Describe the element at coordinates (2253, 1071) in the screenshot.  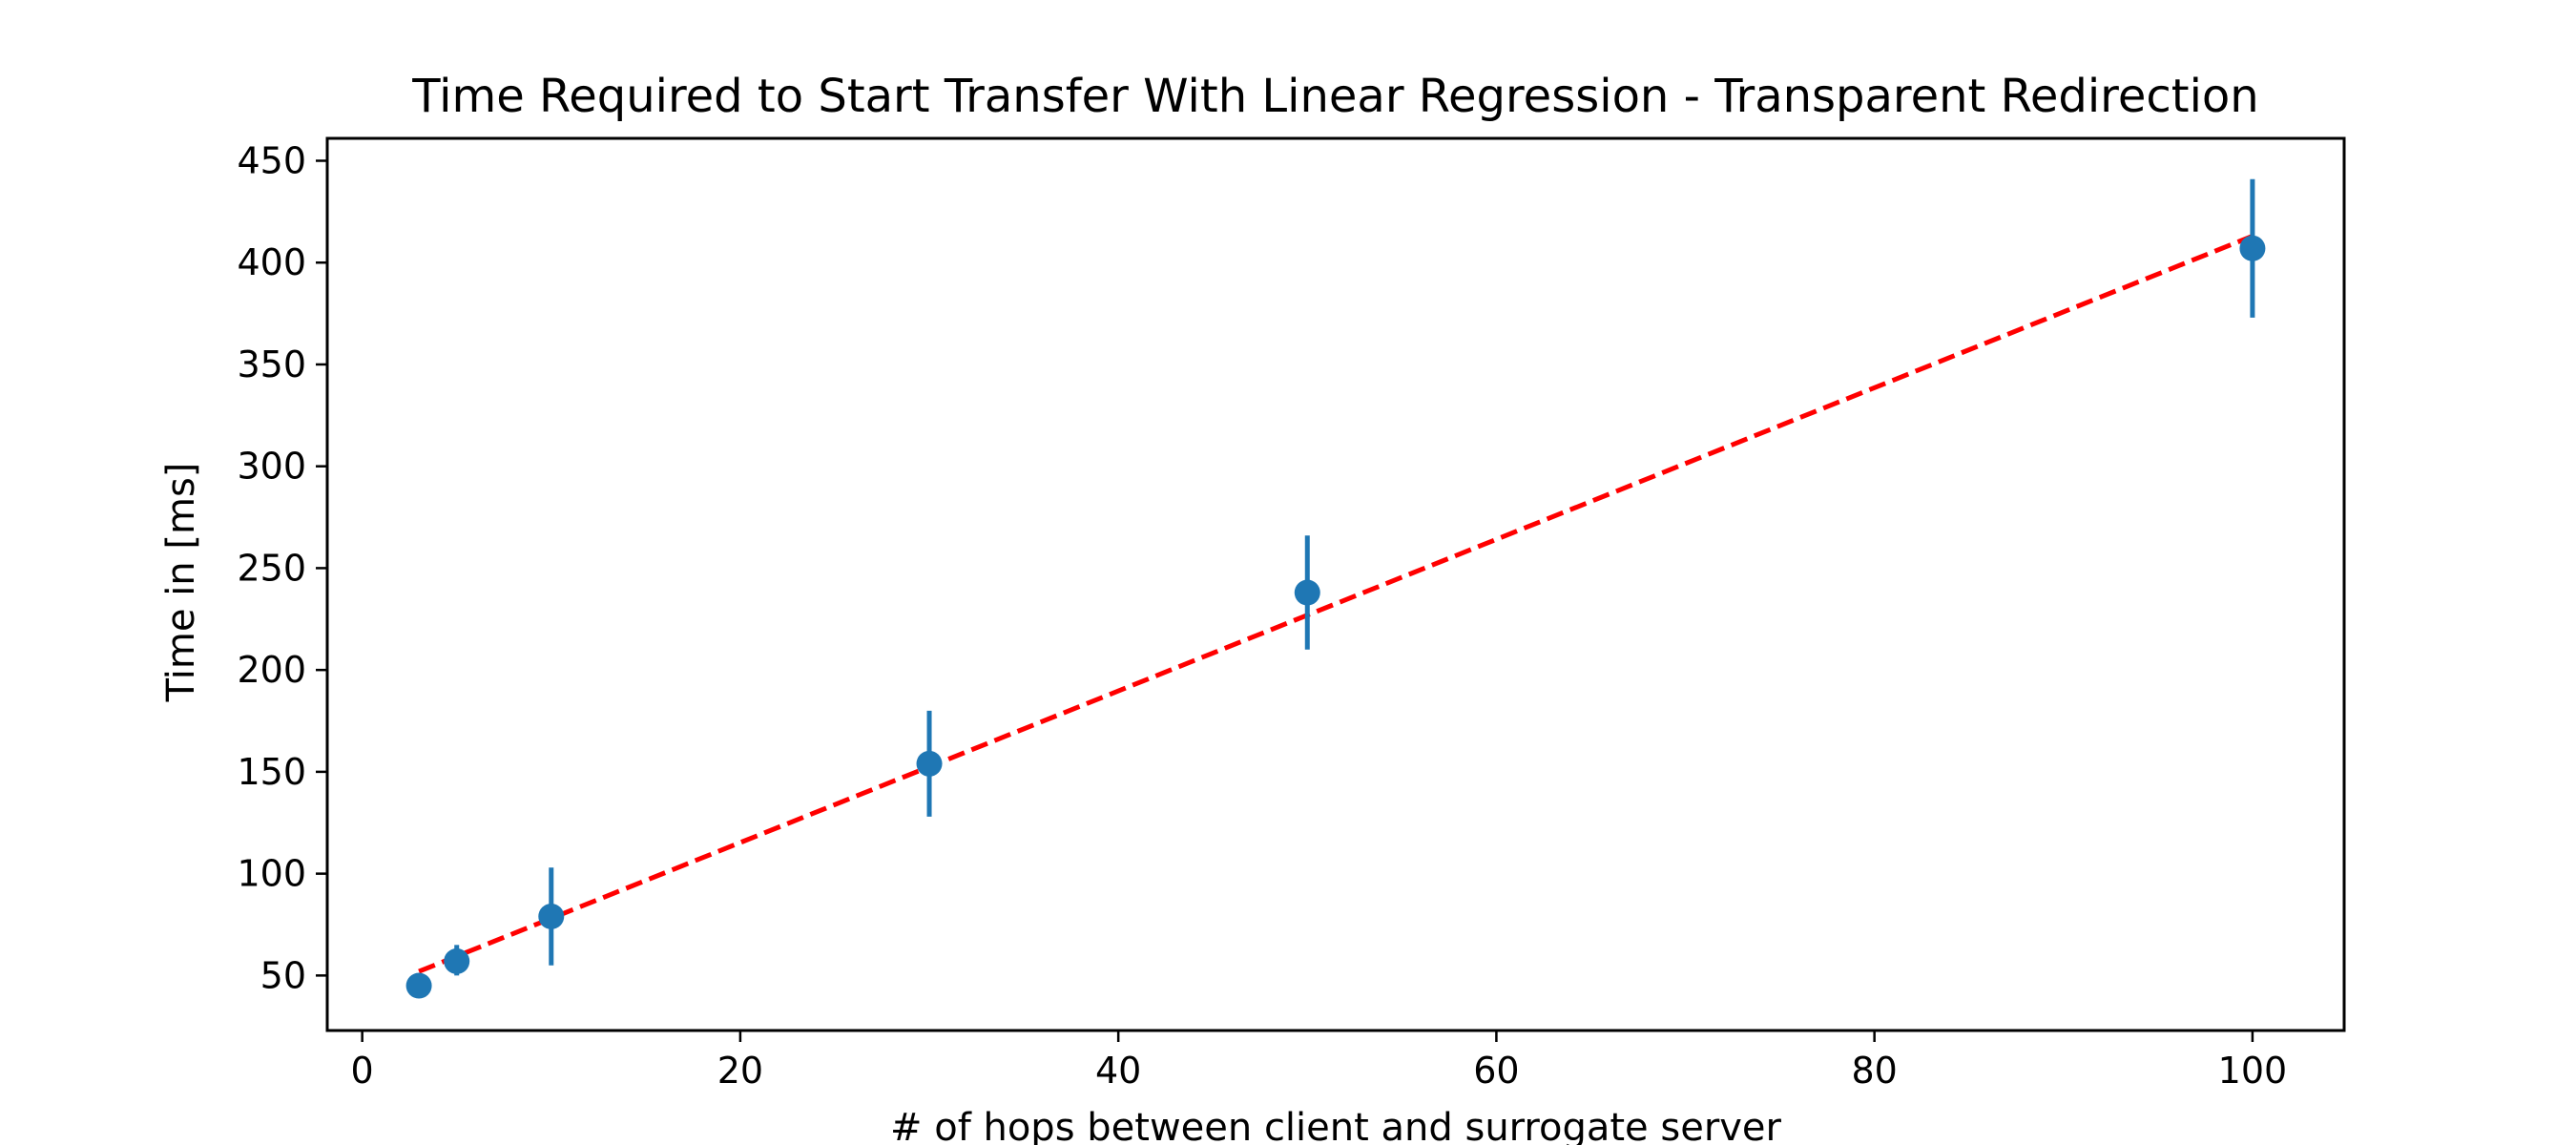
I see `x-tick-label: 100` at that location.